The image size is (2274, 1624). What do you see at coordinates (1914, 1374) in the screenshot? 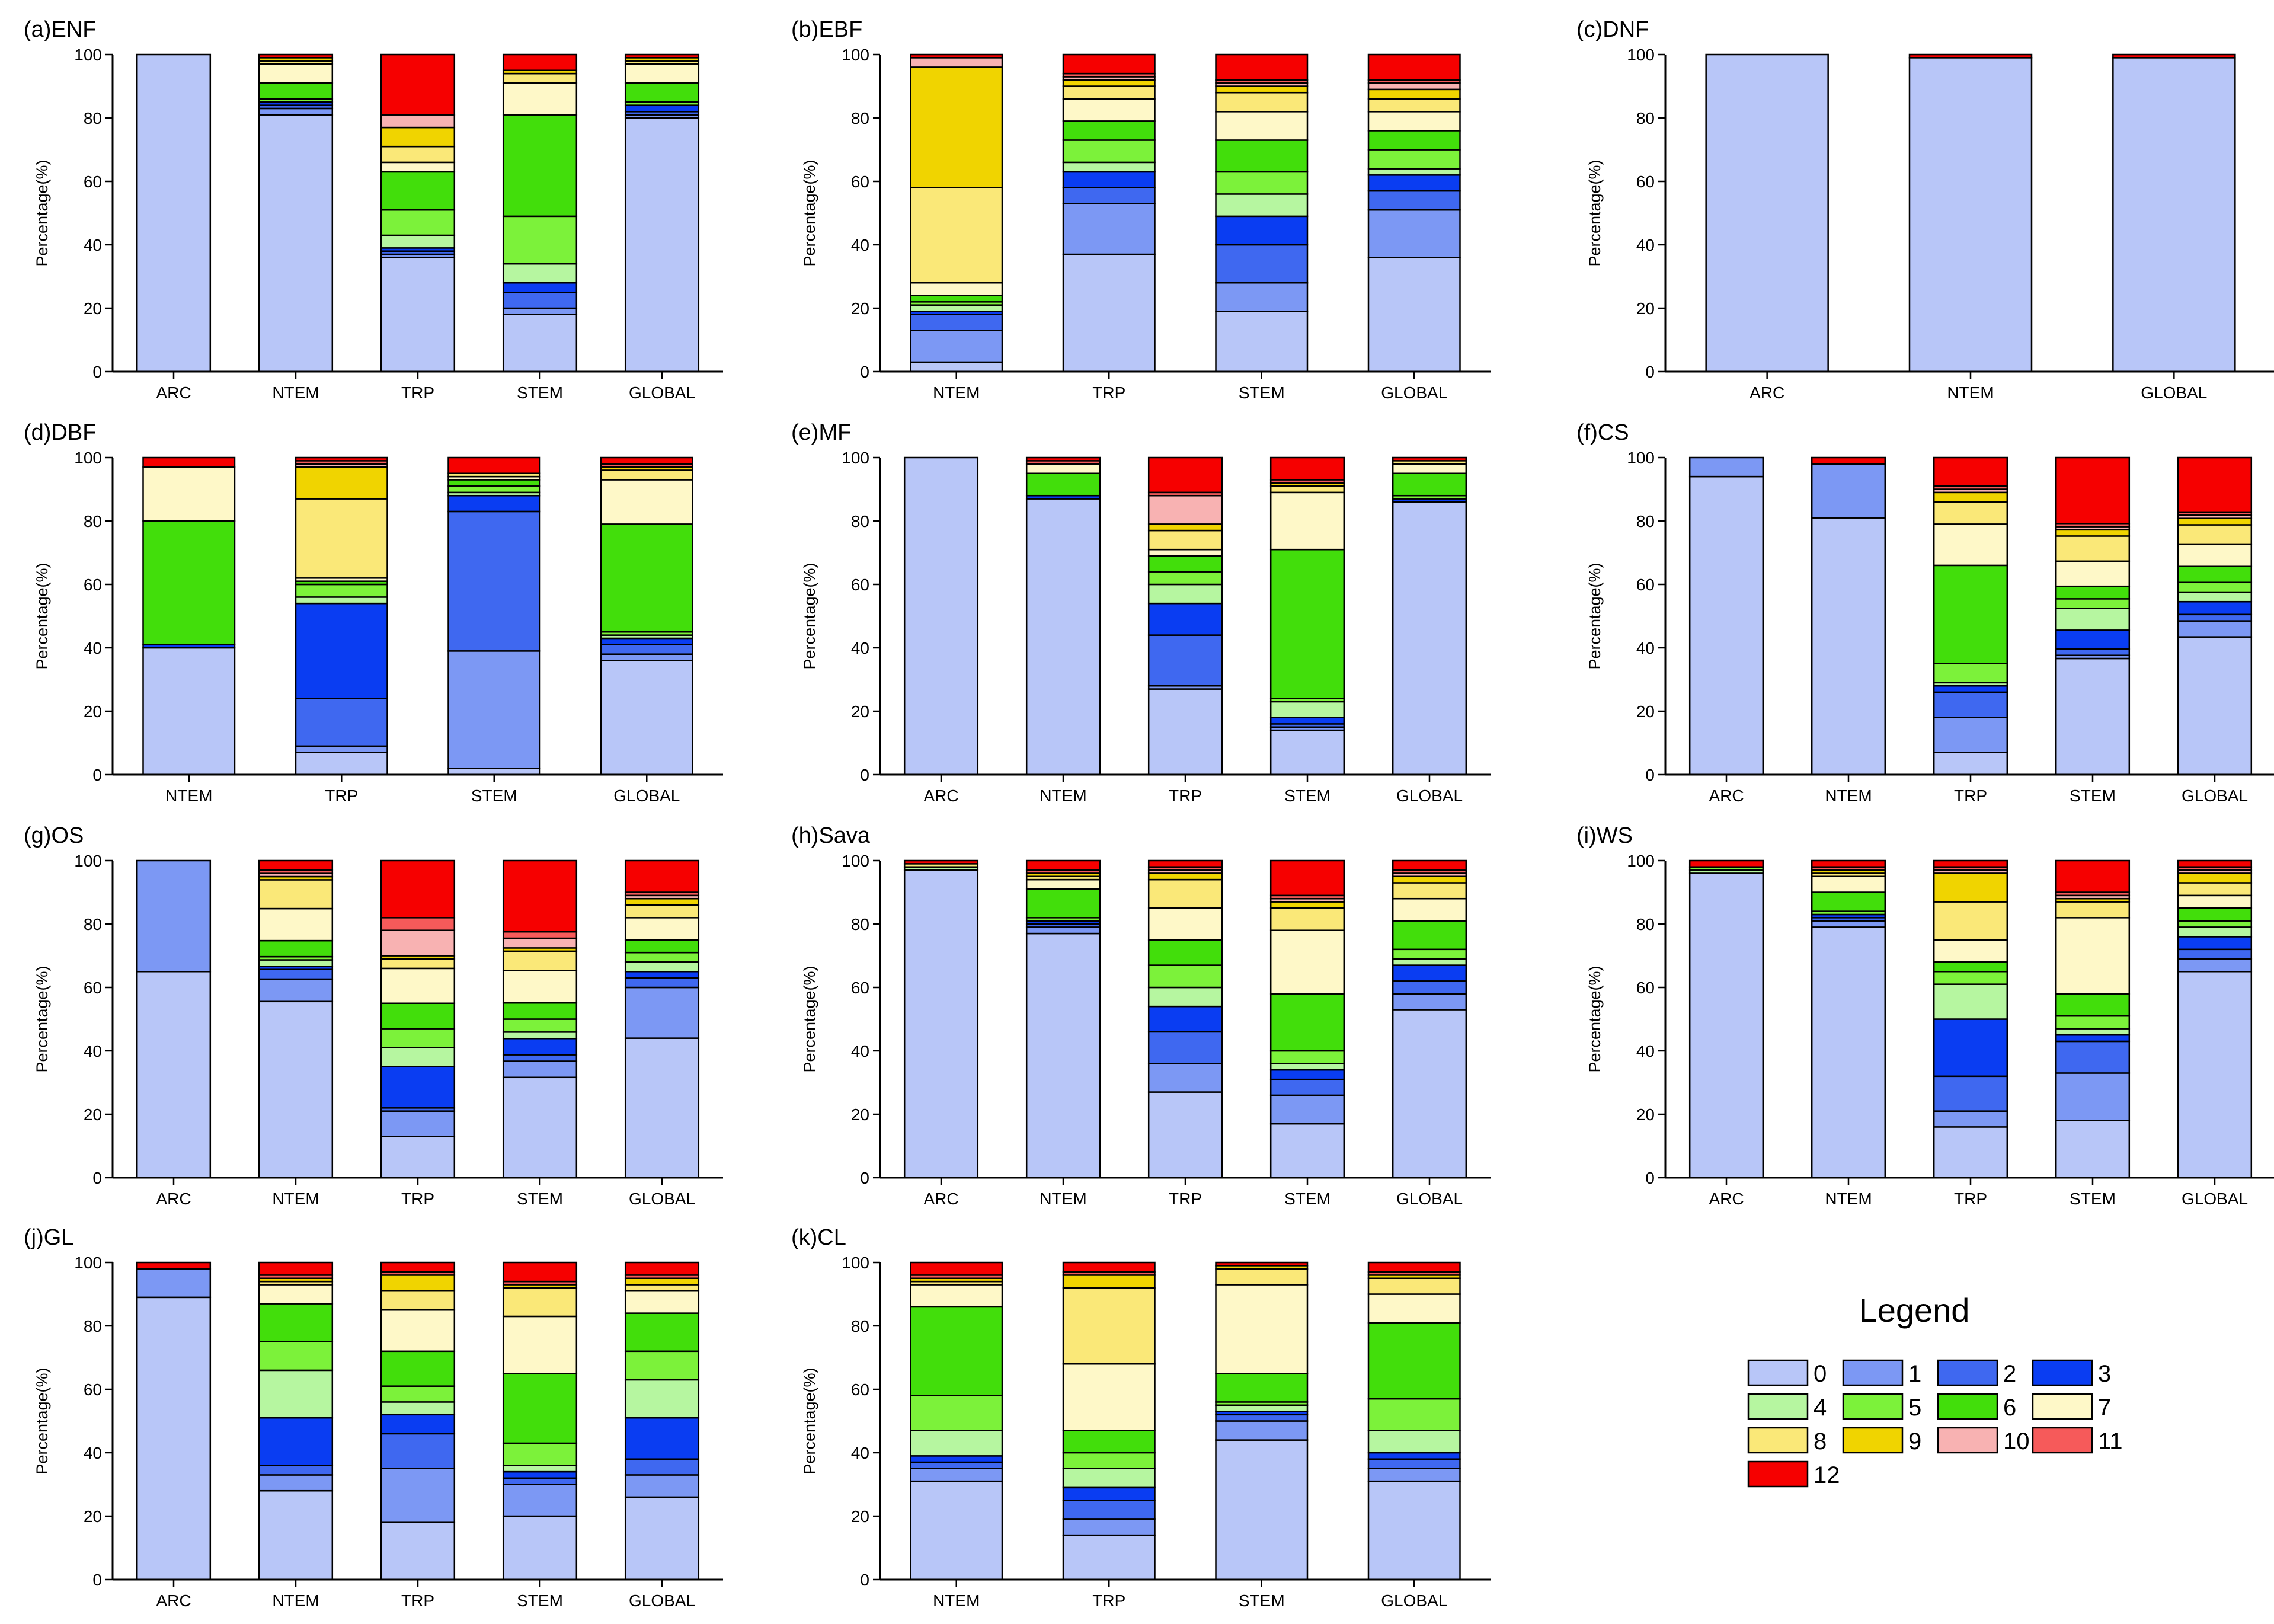
I see `legend-label: 1` at bounding box center [1914, 1374].